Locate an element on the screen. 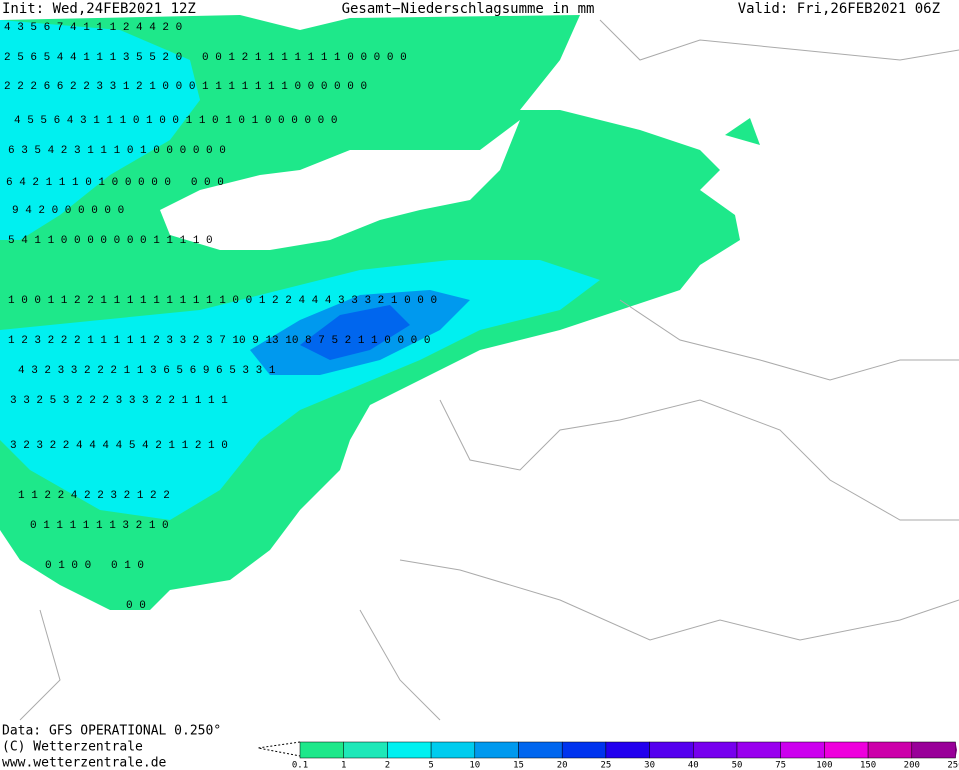  legend-label: 75 is located at coordinates (780, 765).